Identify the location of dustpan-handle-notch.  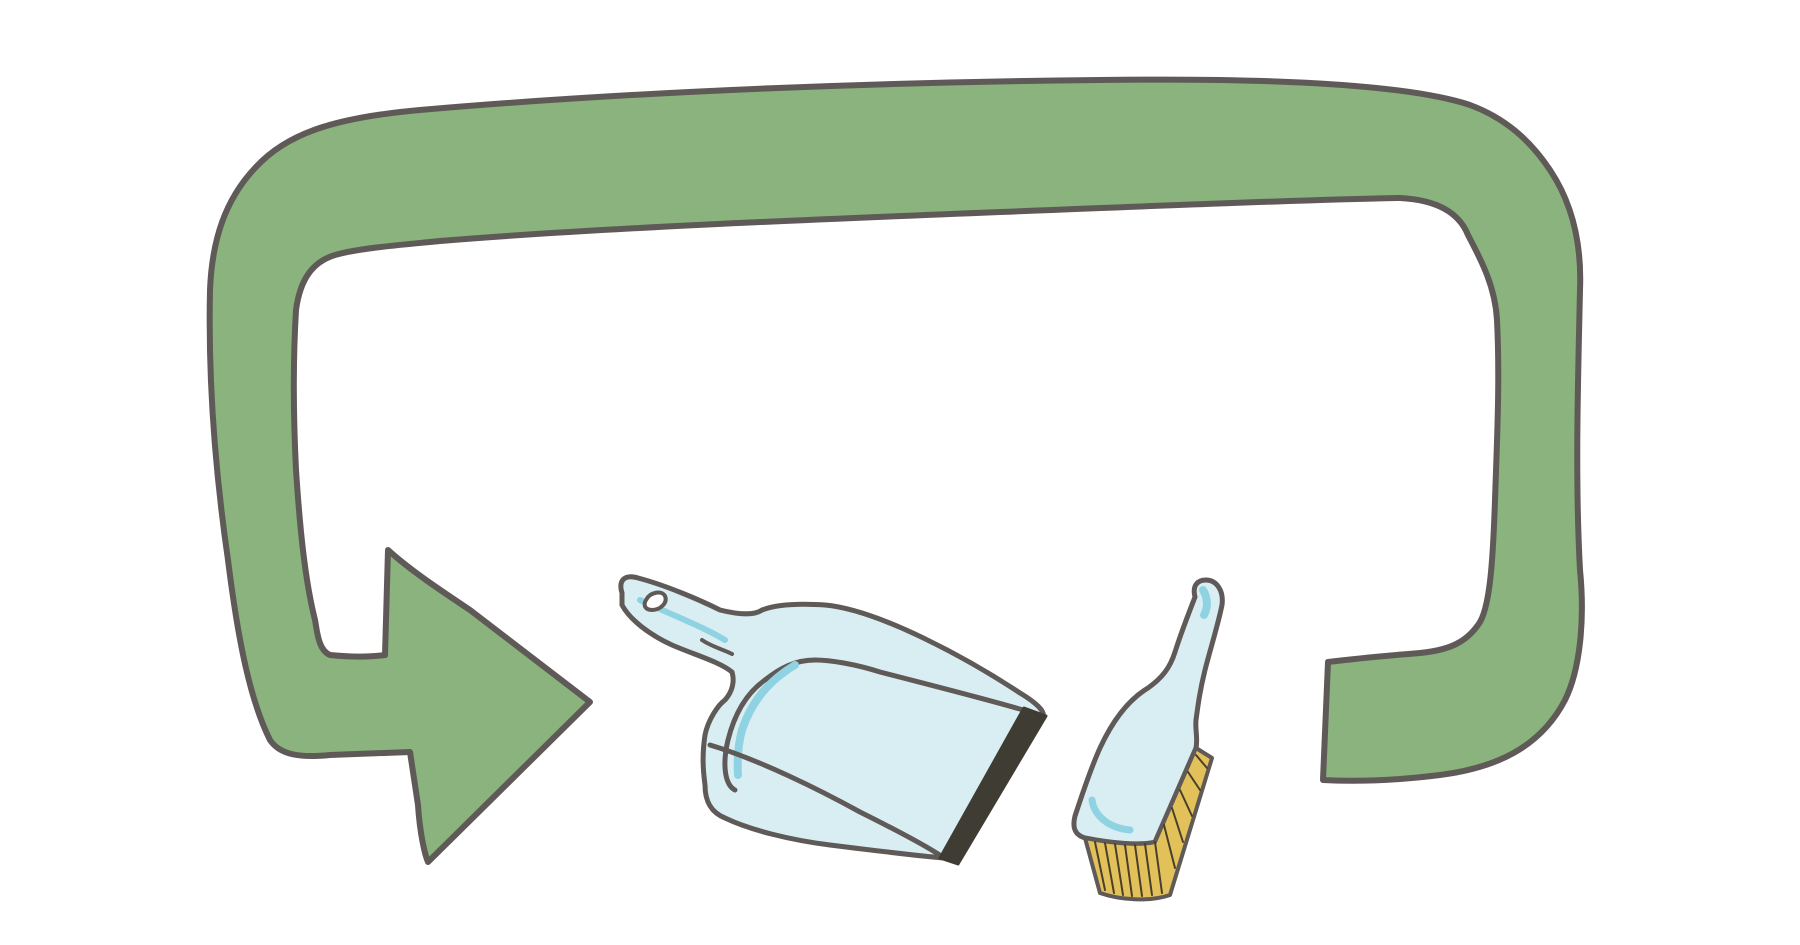
(717, 647).